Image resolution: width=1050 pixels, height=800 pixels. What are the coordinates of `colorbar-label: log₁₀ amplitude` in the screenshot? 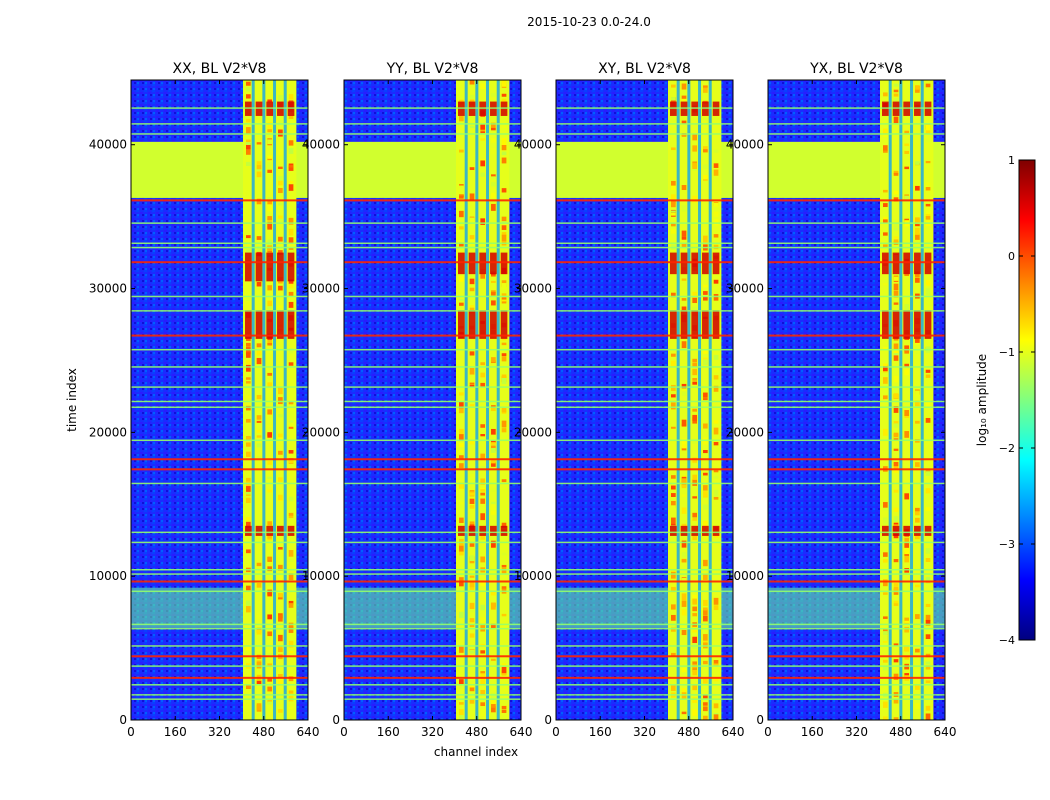 It's located at (982, 400).